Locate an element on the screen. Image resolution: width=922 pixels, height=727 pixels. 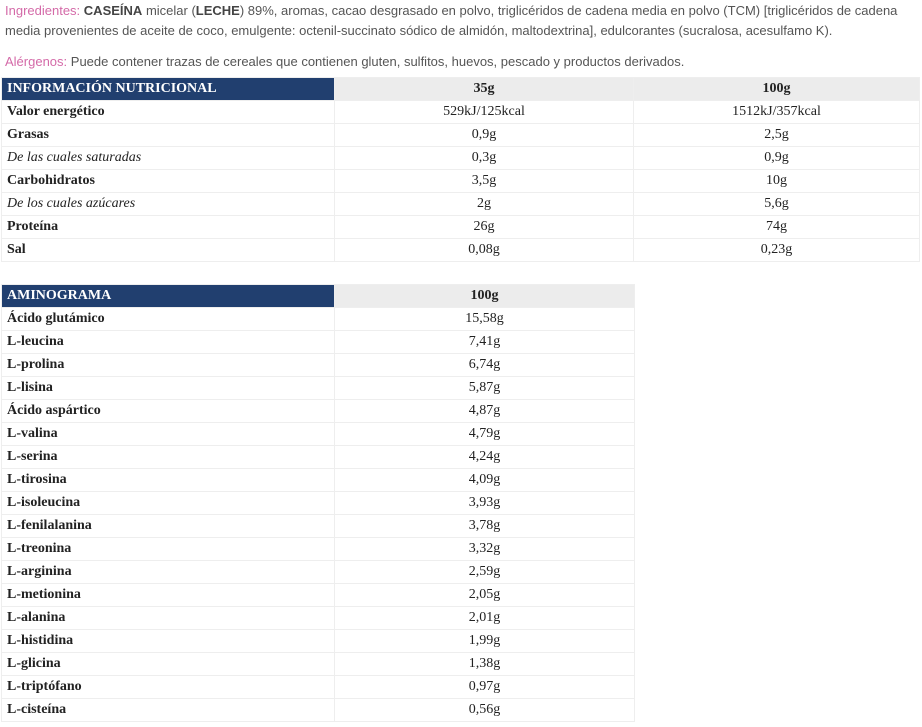
value-cell: 10g is located at coordinates (776, 181).